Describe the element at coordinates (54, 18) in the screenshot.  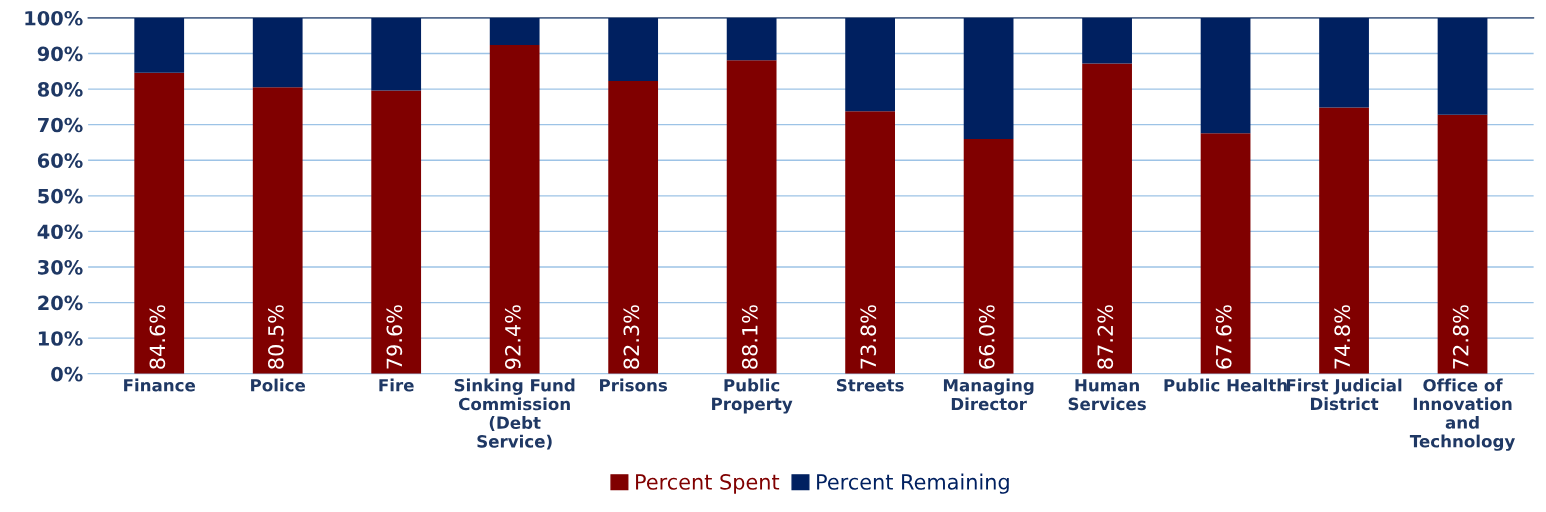
I see `y-tick-label: 100%` at that location.